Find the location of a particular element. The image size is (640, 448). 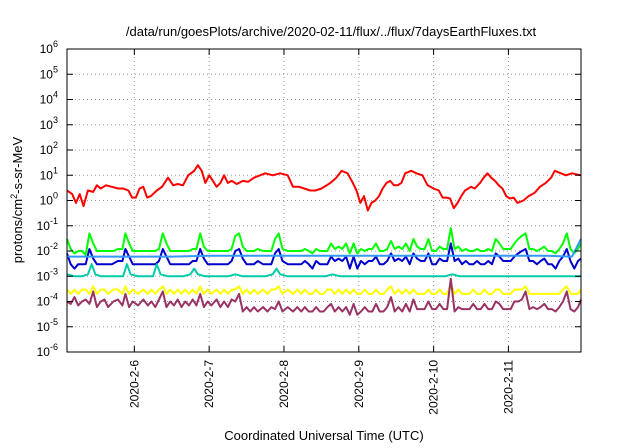

y-tick-label: 10¹ is located at coordinates (49, 173).